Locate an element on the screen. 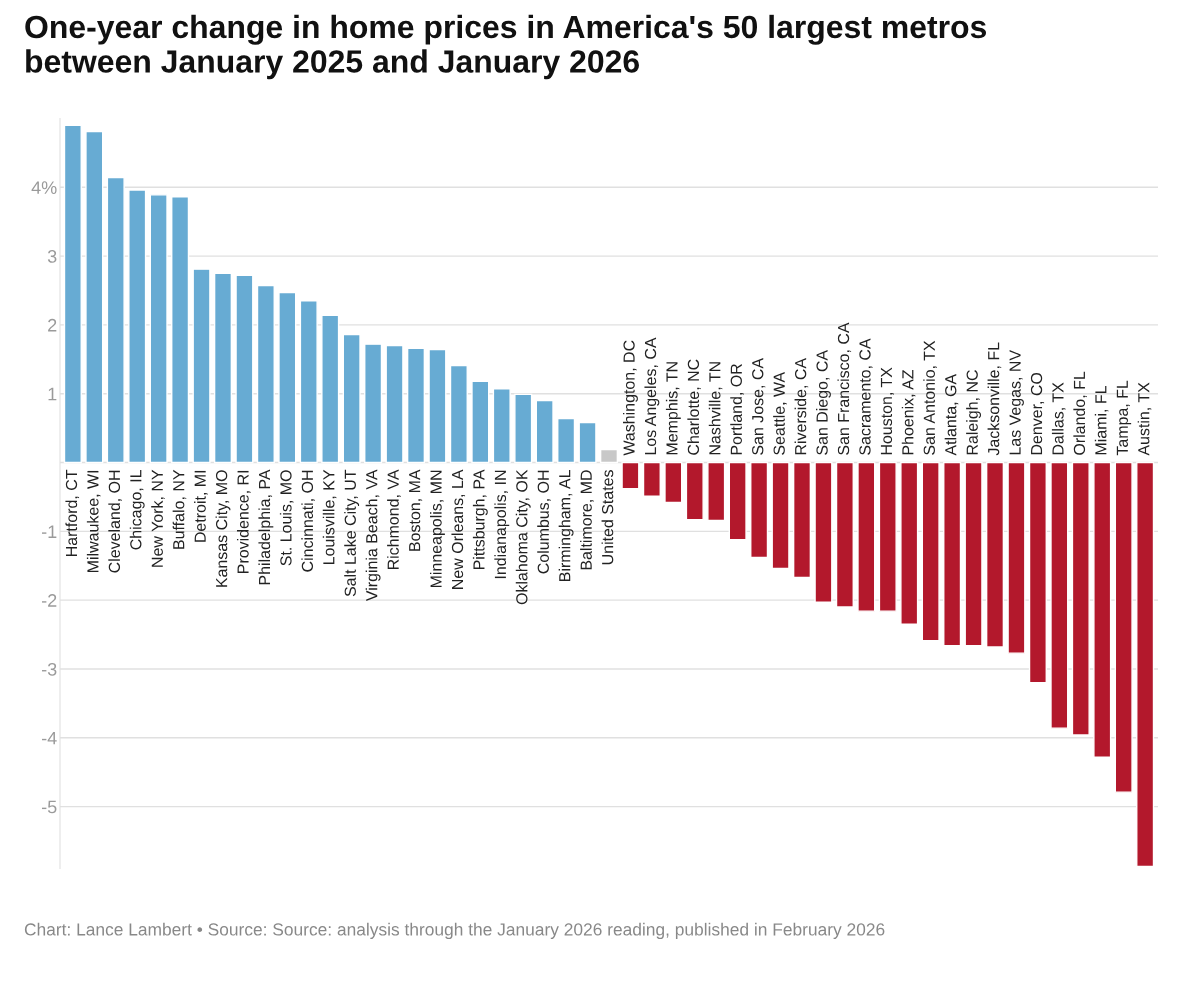  x-tick-label: Indianapolis, IN is located at coordinates (502, 524).